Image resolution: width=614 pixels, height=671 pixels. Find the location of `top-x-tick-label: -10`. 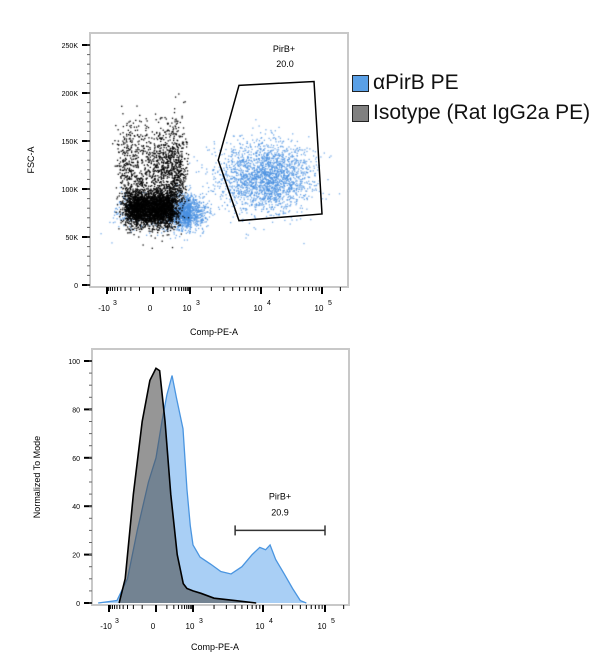

top-x-tick-label: -10 is located at coordinates (104, 308).